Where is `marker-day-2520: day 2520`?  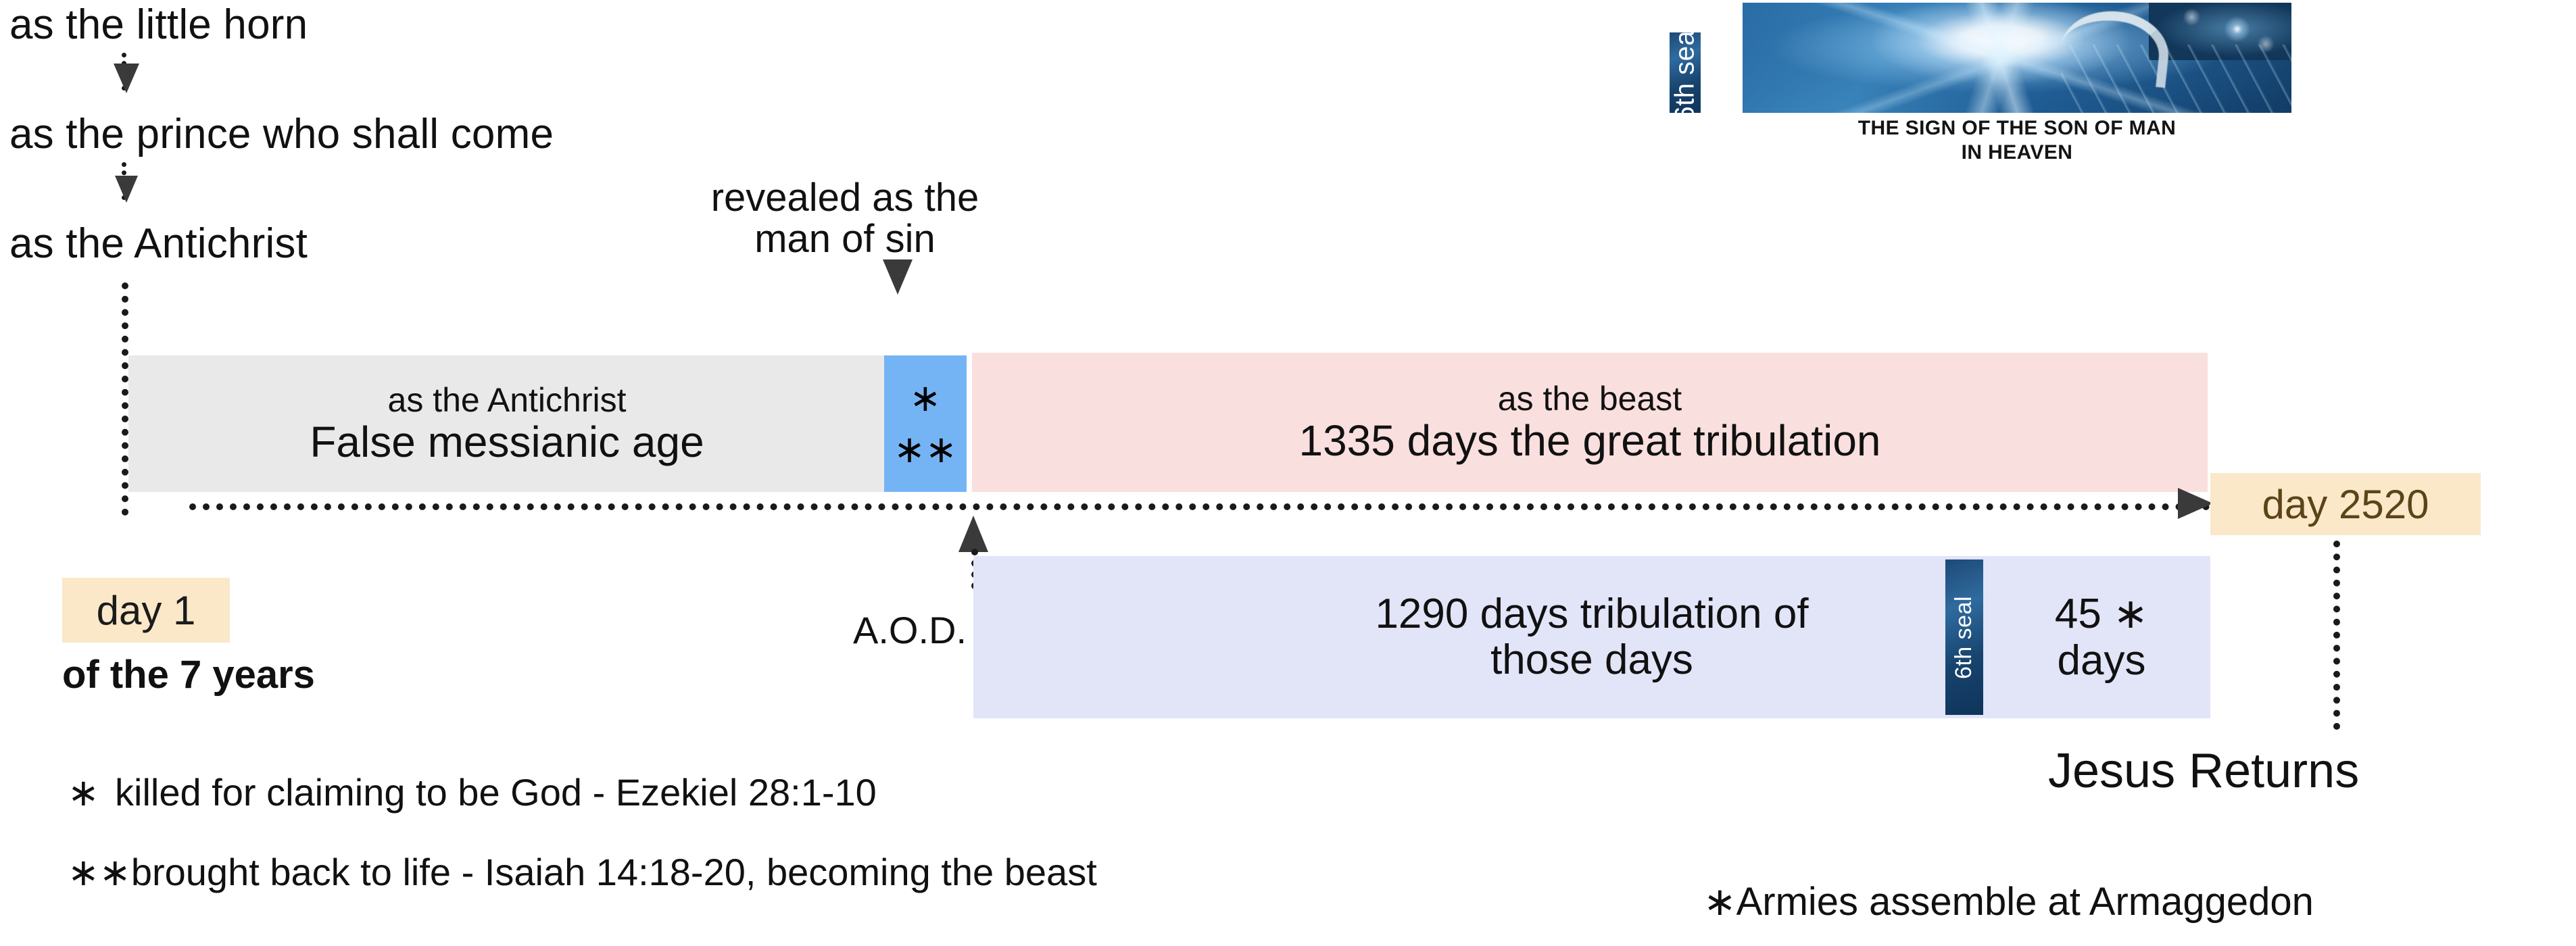
marker-day-2520: day 2520 is located at coordinates (2345, 504).